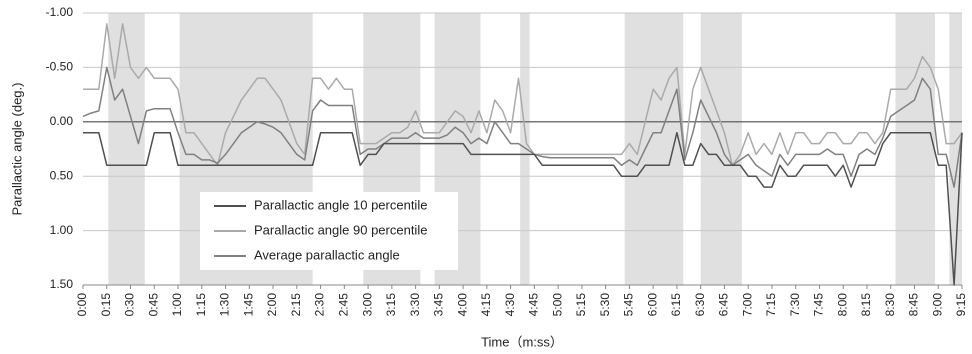 Image resolution: width=972 pixels, height=354 pixels. What do you see at coordinates (391, 305) in the screenshot?
I see `x-tick-label: 3:15` at bounding box center [391, 305].